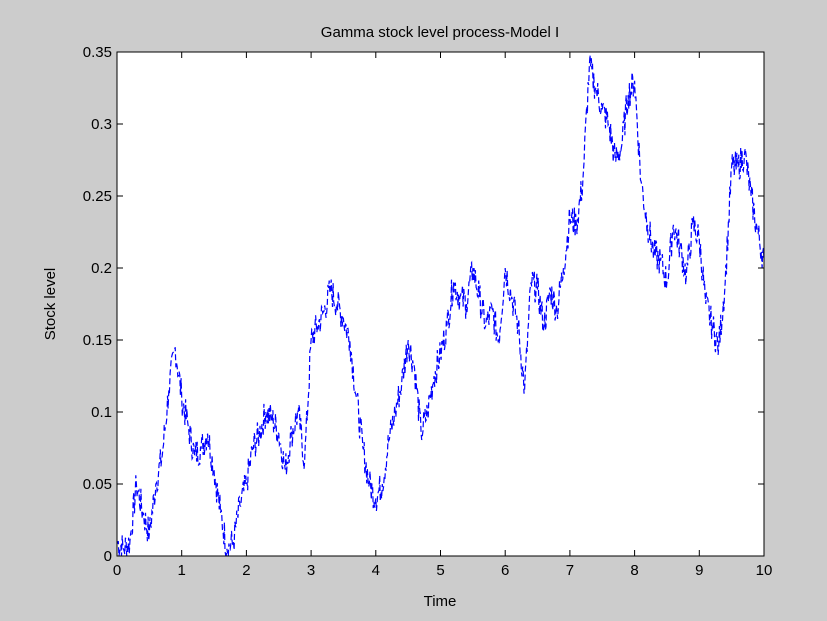  Describe the element at coordinates (50, 304) in the screenshot. I see `y-axis-label: Stock level` at that location.